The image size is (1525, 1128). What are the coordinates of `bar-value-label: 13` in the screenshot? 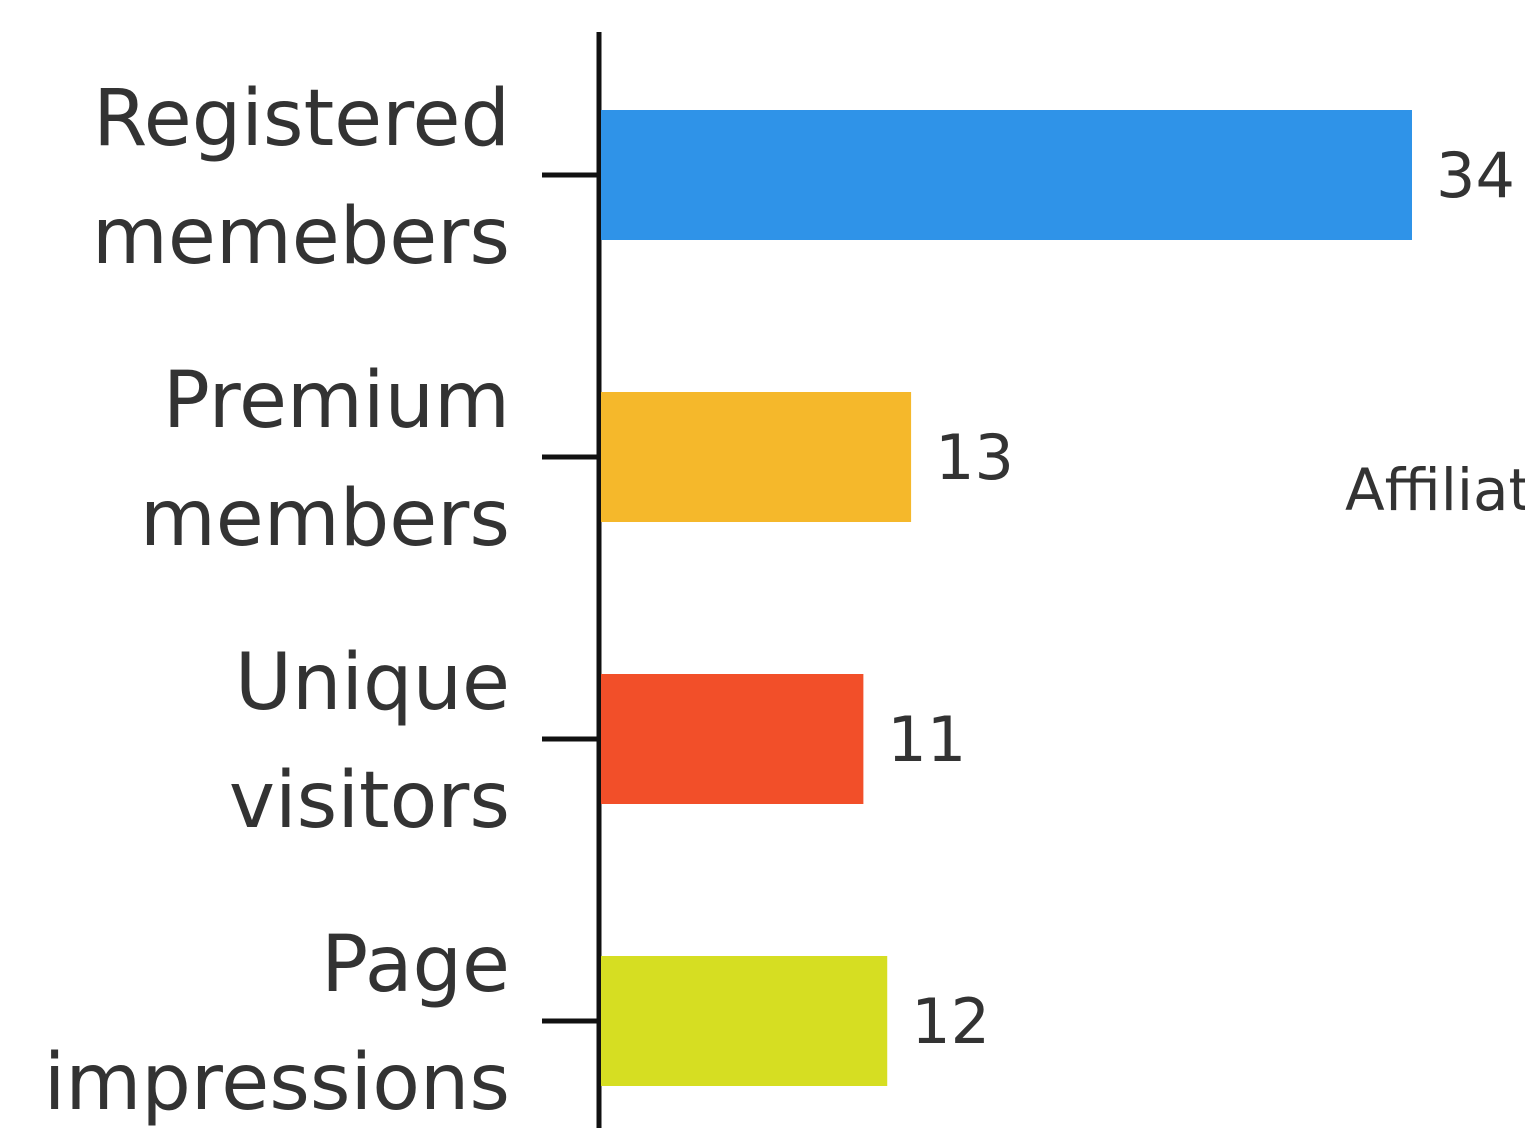 It's located at (974, 457).